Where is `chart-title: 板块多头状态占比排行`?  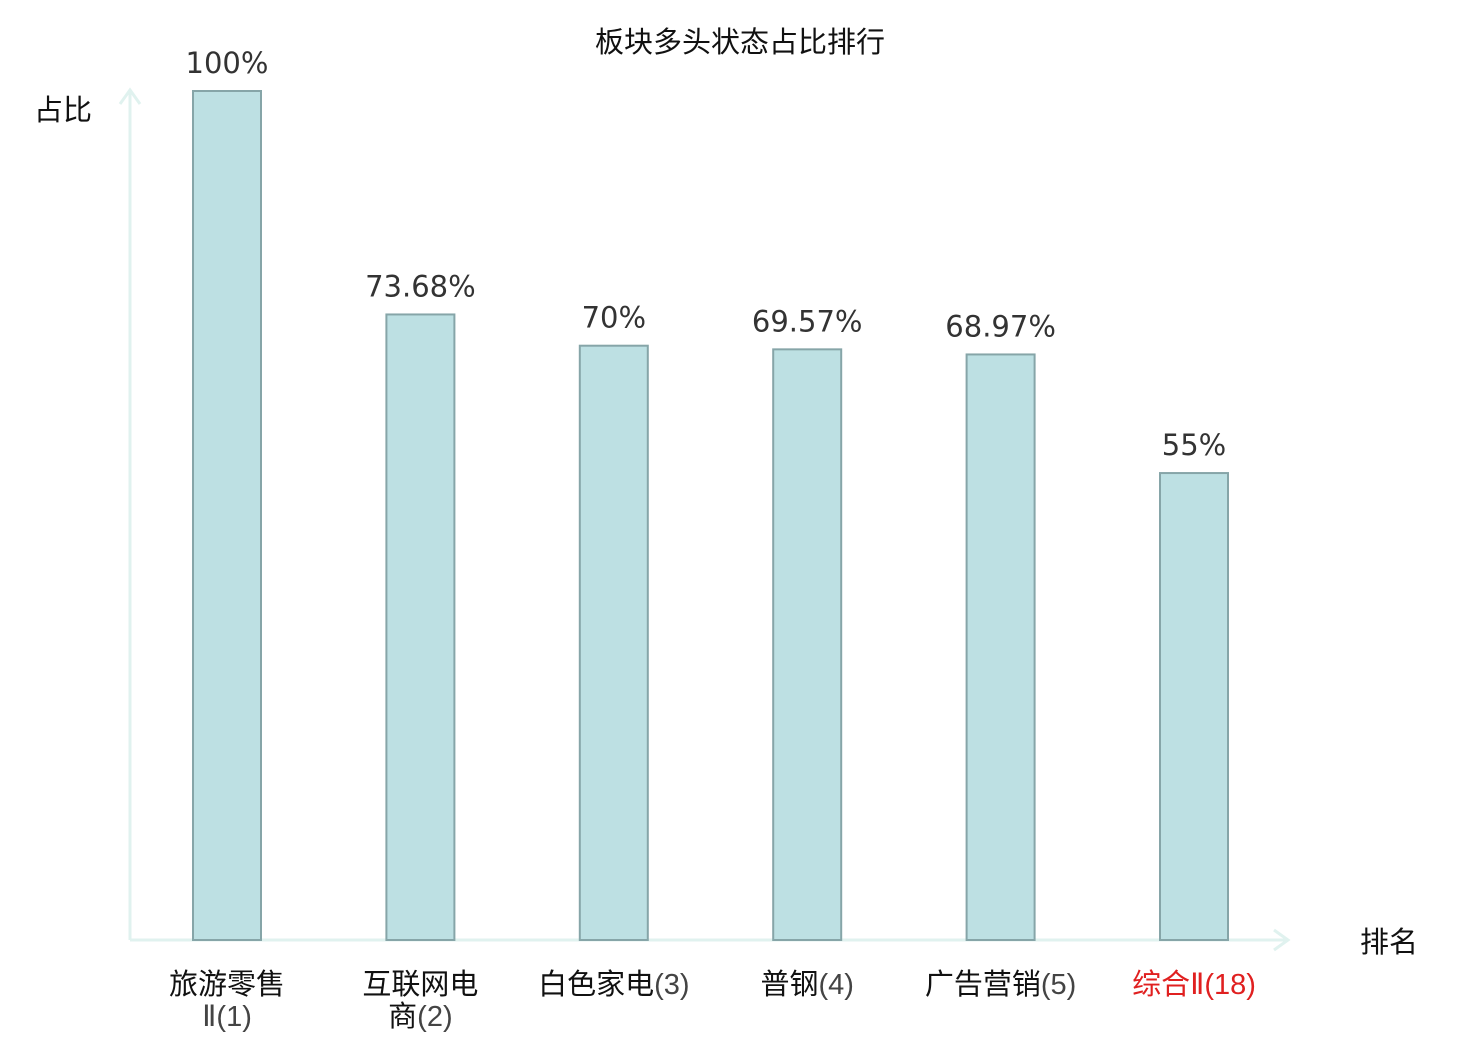 chart-title: 板块多头状态占比排行 is located at coordinates (740, 42).